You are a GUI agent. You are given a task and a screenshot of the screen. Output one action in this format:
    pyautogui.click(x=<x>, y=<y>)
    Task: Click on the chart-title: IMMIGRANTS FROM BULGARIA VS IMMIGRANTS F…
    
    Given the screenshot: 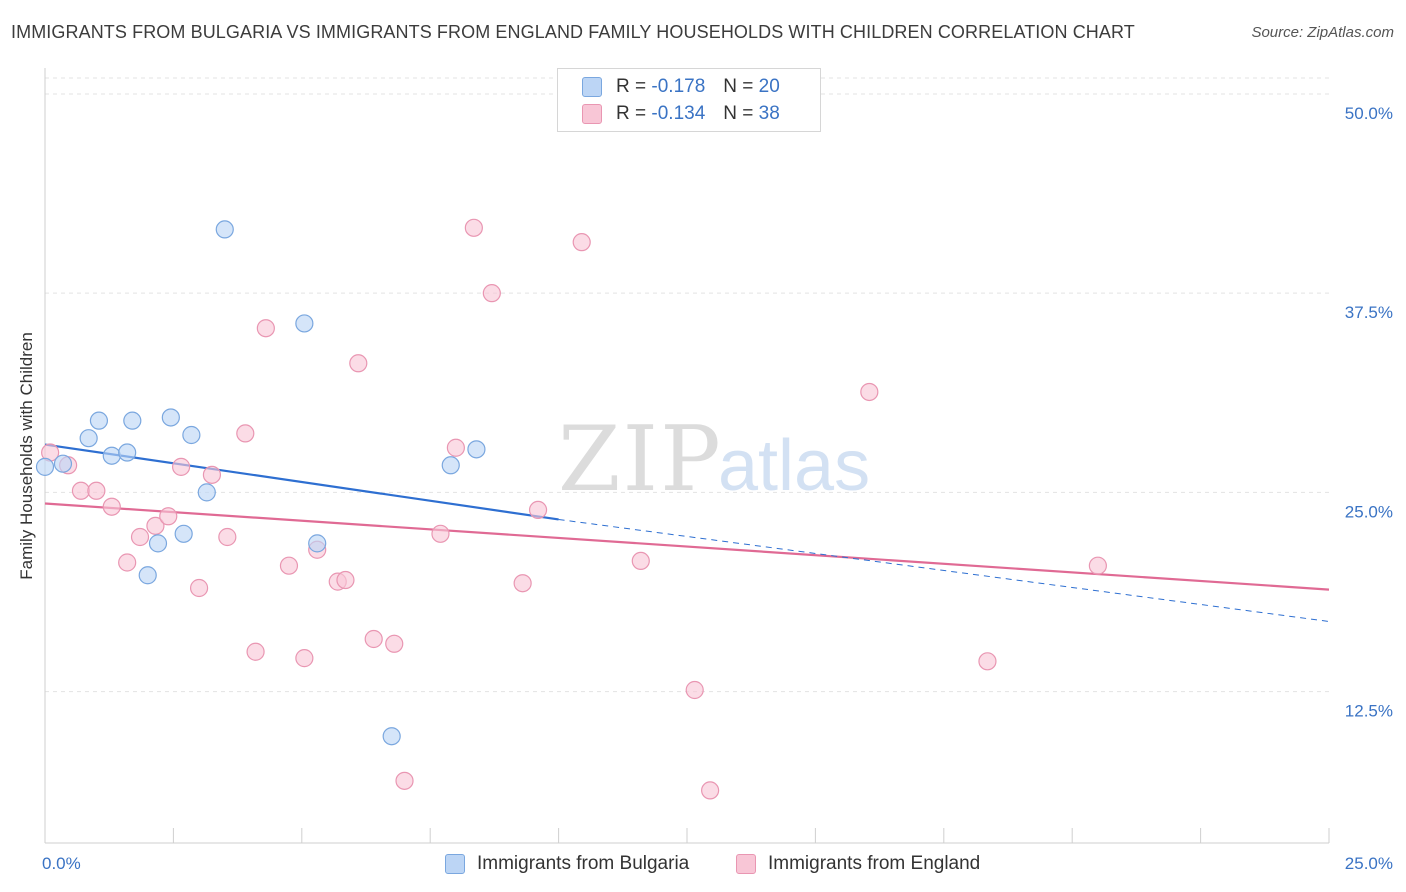 What is the action you would take?
    pyautogui.click(x=573, y=32)
    